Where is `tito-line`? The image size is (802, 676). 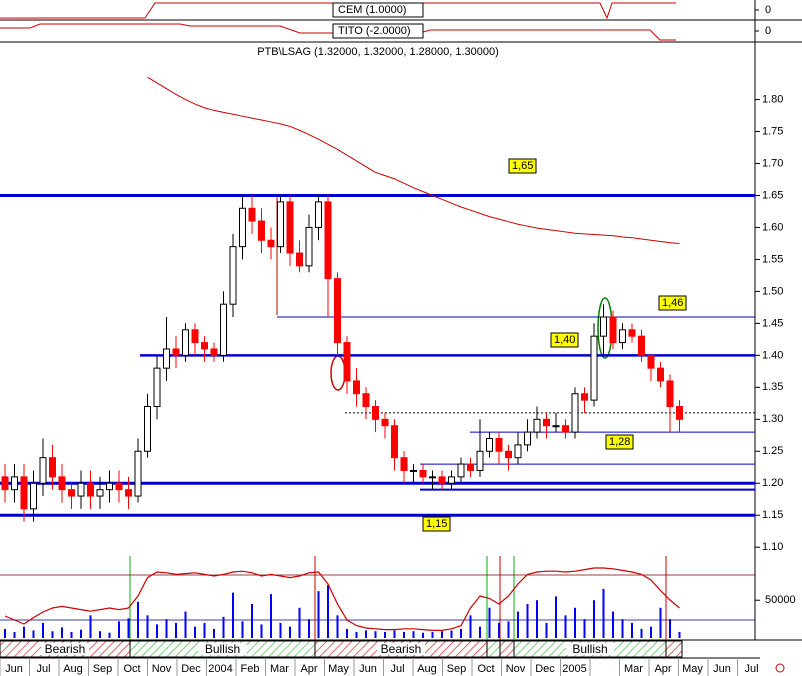
tito-line is located at coordinates (338, 32).